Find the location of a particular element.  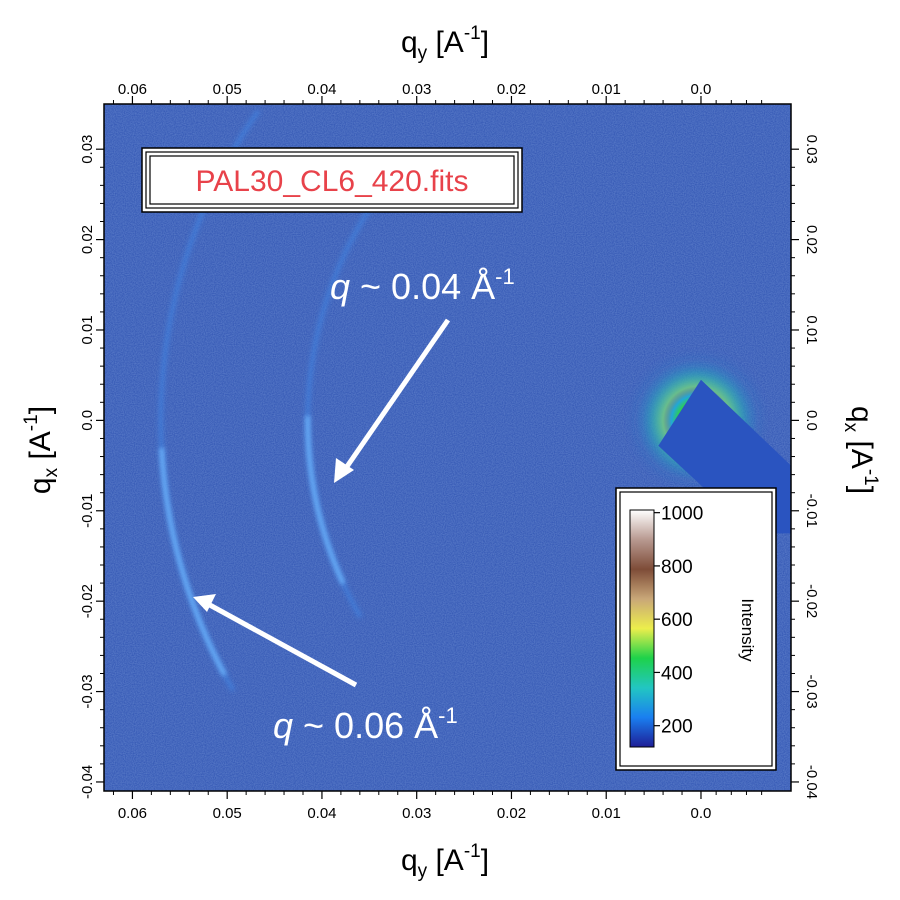

y-tick-label-right: -0.01 is located at coordinates (811, 511).